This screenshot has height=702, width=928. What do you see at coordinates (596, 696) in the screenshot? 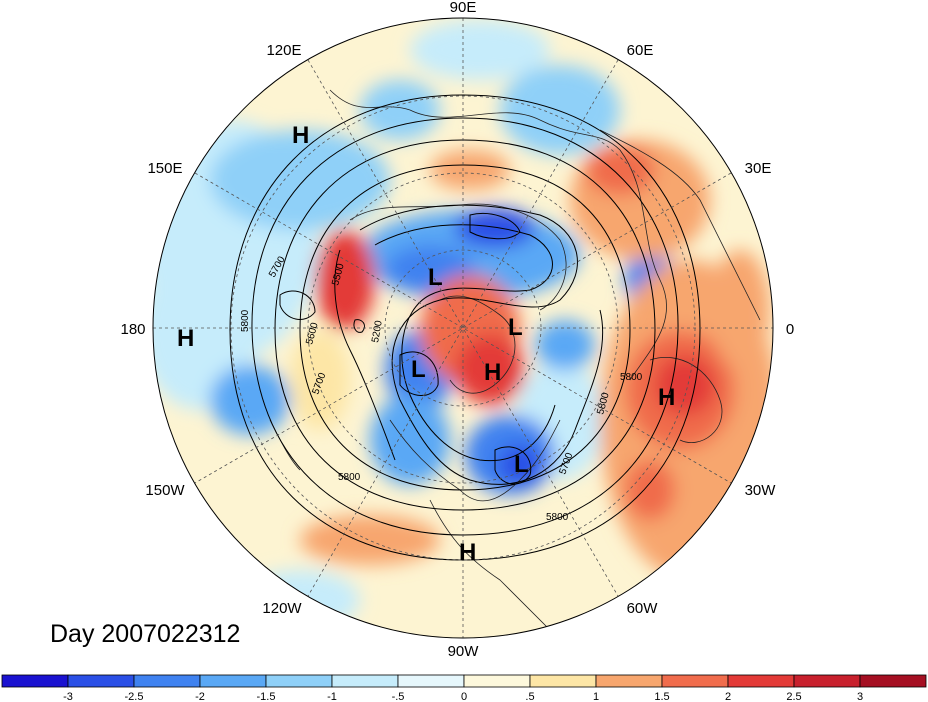
I see `colorbar-tick-label: 1` at bounding box center [596, 696].